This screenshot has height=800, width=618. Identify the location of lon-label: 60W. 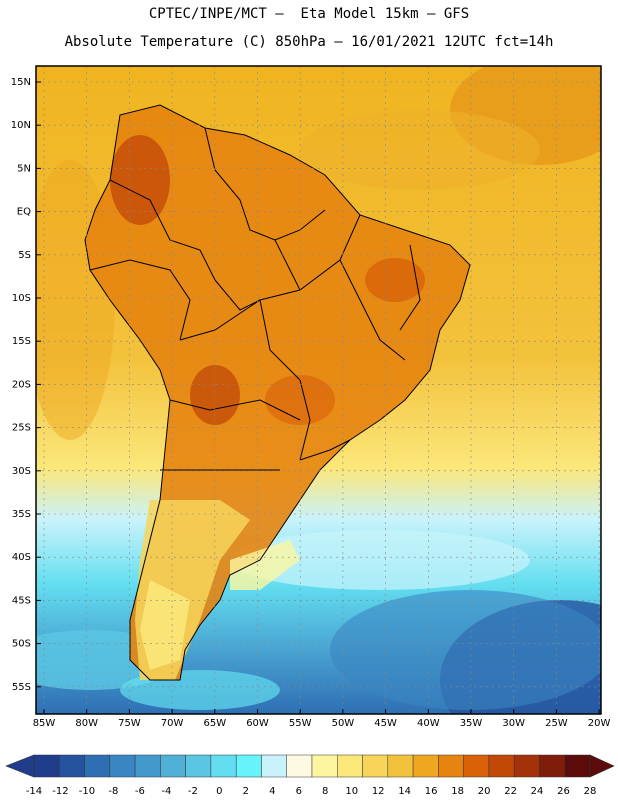
(257, 723).